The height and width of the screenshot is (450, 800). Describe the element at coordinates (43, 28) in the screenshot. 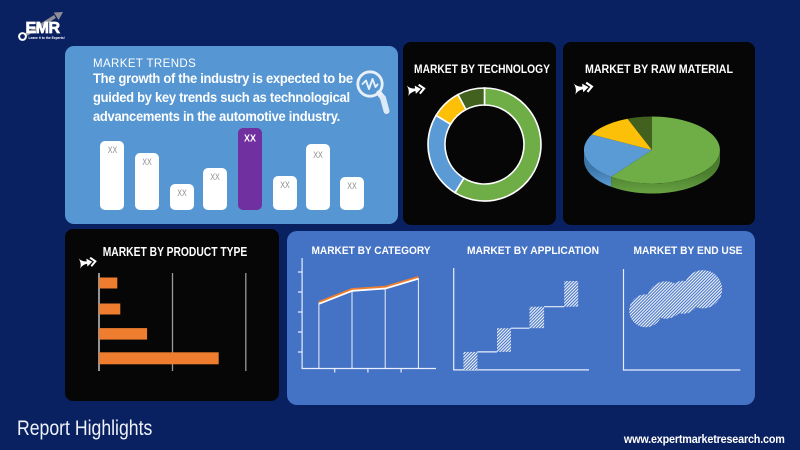

I see `svg-text: EMR` at that location.